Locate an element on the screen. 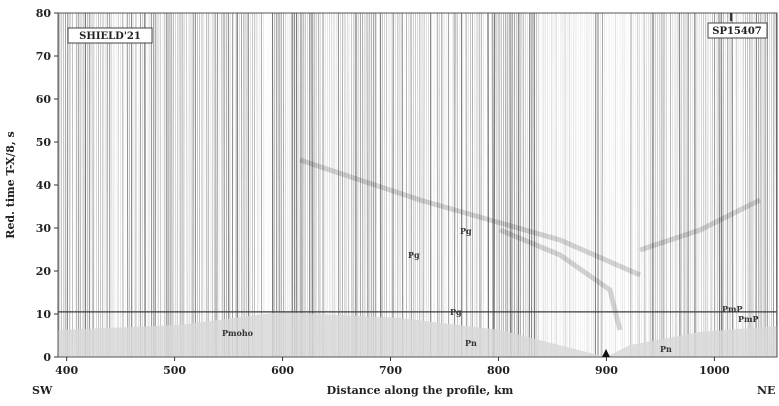 This screenshot has height=406, width=779. shot-point-label: SP15407 is located at coordinates (737, 31).